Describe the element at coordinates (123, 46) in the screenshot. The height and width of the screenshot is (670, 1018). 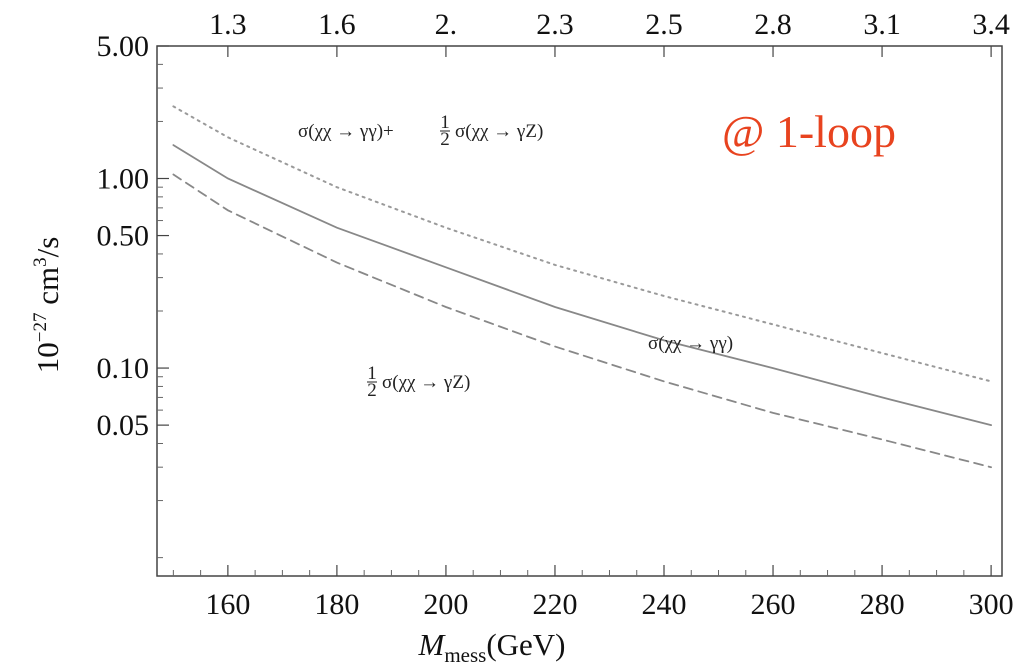
I see `y-tick-label: 5.00` at that location.